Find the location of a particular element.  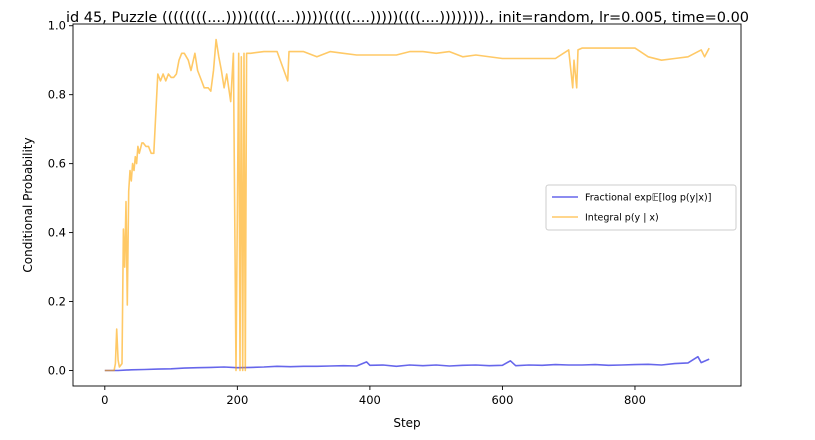

y-tick-label: 0.0 is located at coordinates (57, 370).